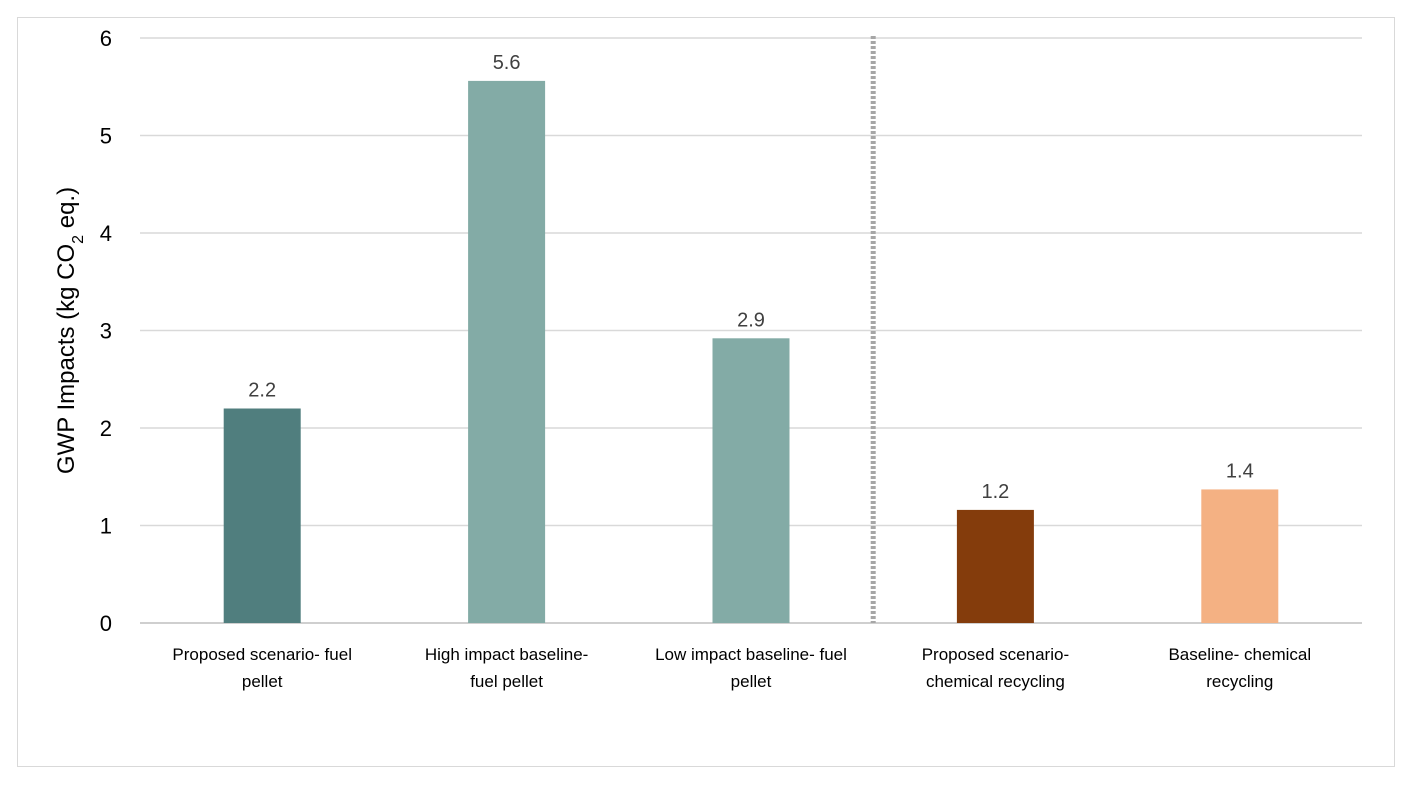 The width and height of the screenshot is (1413, 787). What do you see at coordinates (506, 681) in the screenshot?
I see `category-label: fuel pellet` at bounding box center [506, 681].